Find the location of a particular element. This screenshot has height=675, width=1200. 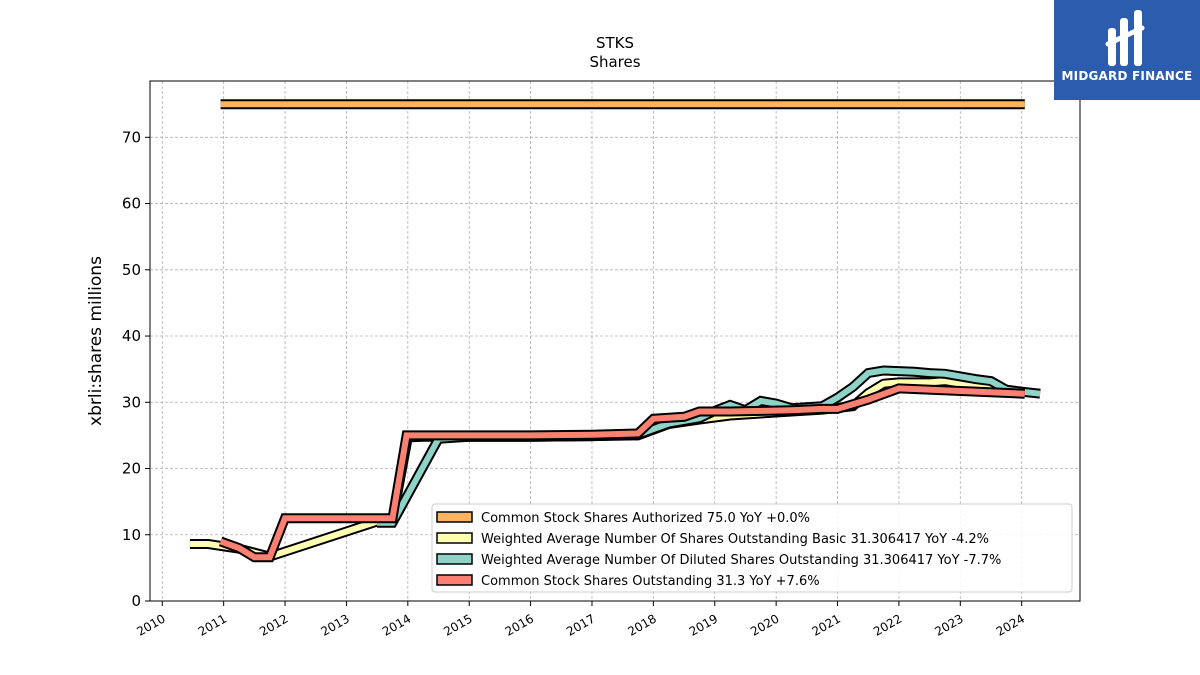

x-tick-label: 2010 is located at coordinates (150, 624).